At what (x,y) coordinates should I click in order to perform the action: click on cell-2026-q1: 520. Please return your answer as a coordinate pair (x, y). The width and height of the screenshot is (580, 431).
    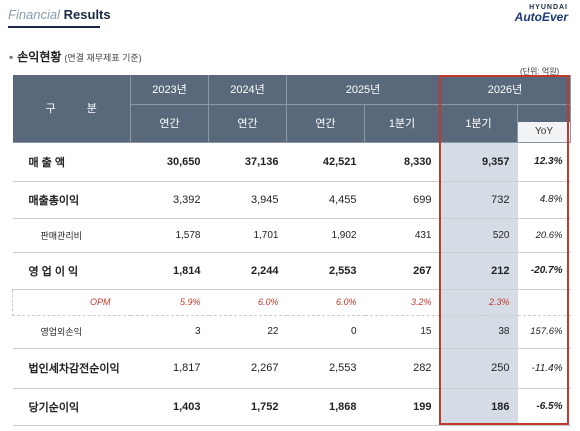
    Looking at the image, I should click on (478, 235).